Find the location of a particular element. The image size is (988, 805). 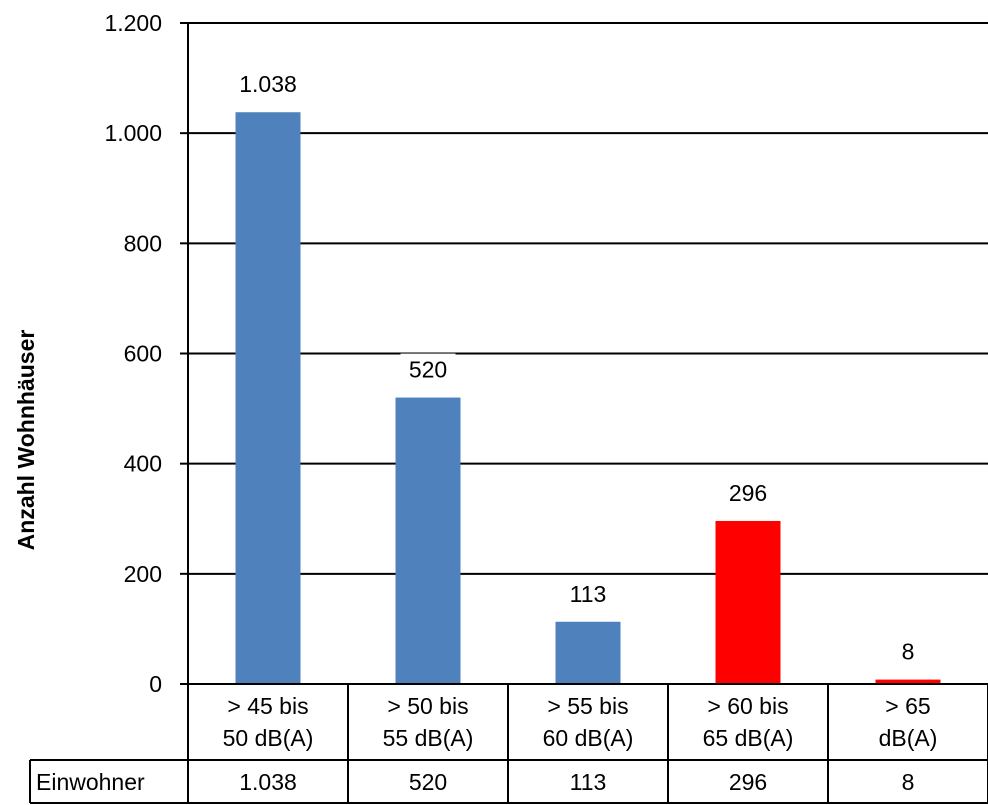

table-cell: 8 is located at coordinates (908, 782).